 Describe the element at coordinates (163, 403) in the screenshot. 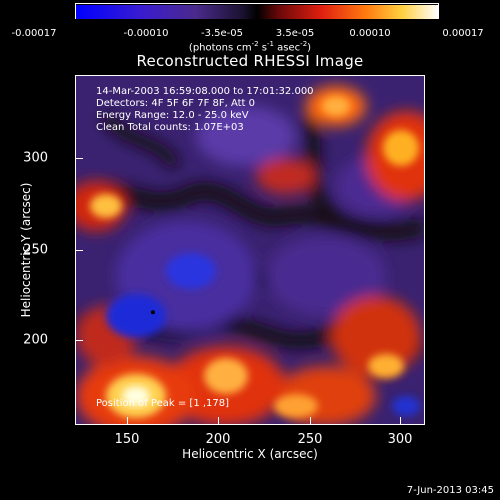

I see `peak-position-label: Position of Peak = [1 ,178]` at that location.